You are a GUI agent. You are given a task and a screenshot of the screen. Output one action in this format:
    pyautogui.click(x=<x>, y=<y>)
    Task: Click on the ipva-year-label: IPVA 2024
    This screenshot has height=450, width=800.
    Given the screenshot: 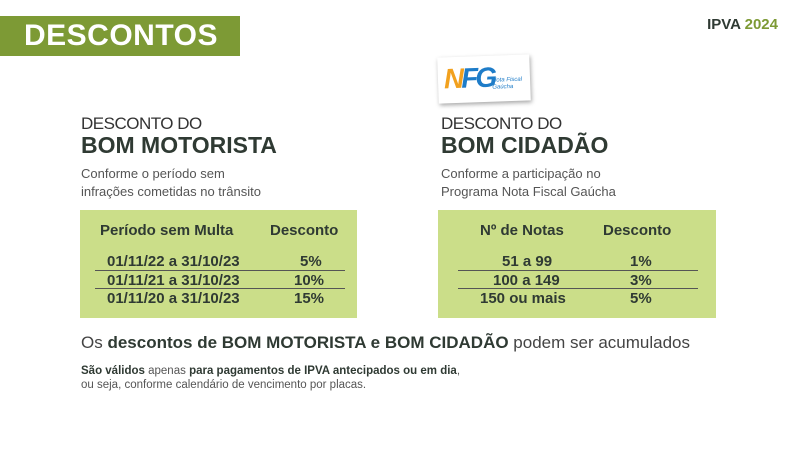 What is the action you would take?
    pyautogui.click(x=742, y=24)
    